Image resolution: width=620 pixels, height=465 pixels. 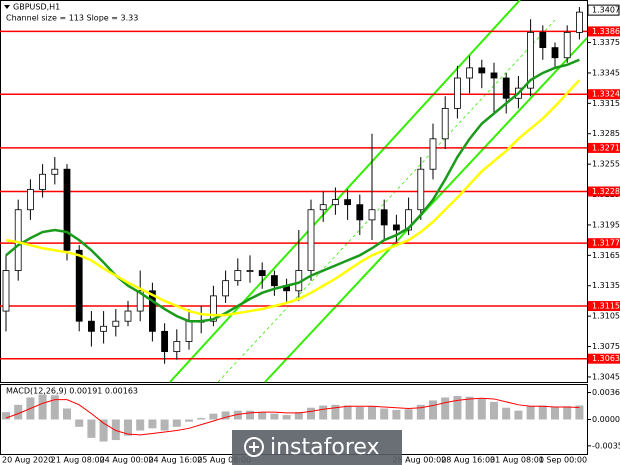 I want to click on watermark-text: instaforex, so click(x=325, y=447).